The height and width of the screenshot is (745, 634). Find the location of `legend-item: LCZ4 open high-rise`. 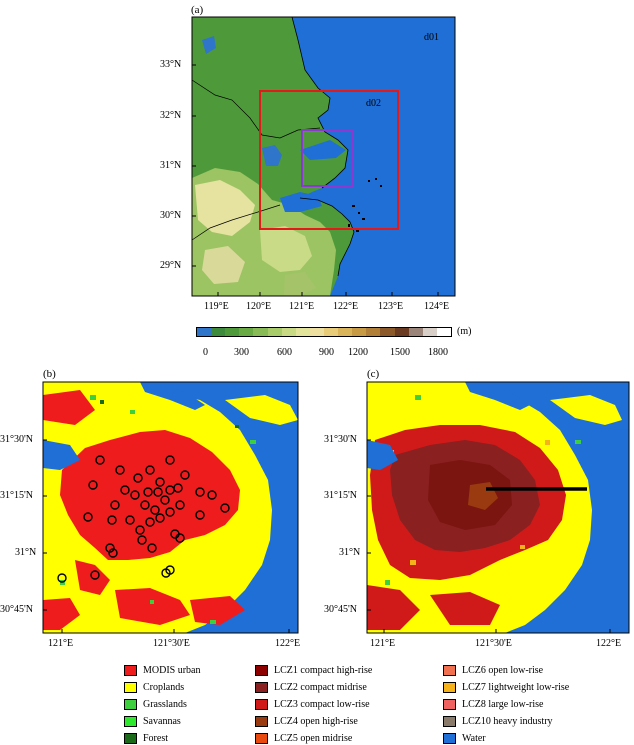

legend-item: LCZ4 open high-rise is located at coordinates (306, 721).